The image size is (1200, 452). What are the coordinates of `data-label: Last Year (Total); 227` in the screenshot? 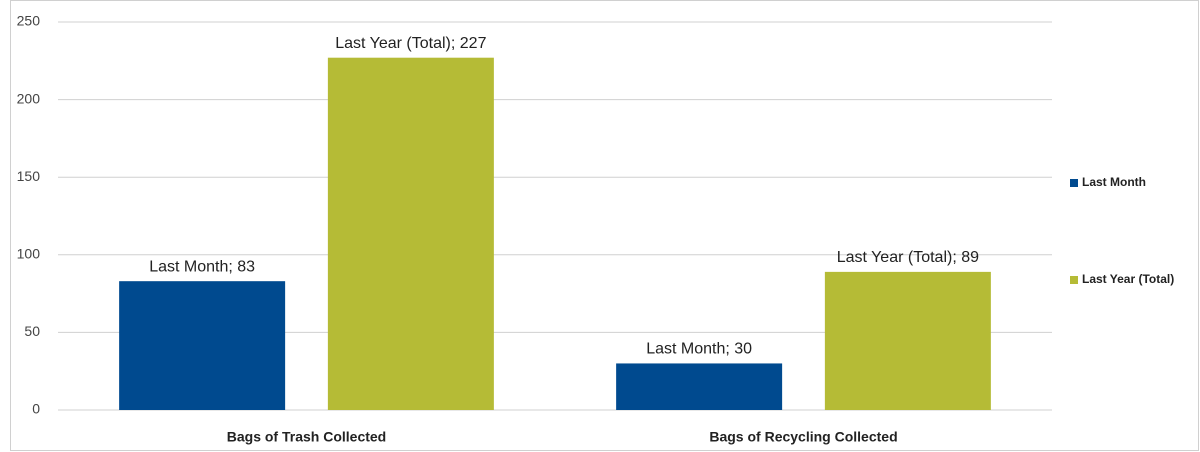 It's located at (410, 43).